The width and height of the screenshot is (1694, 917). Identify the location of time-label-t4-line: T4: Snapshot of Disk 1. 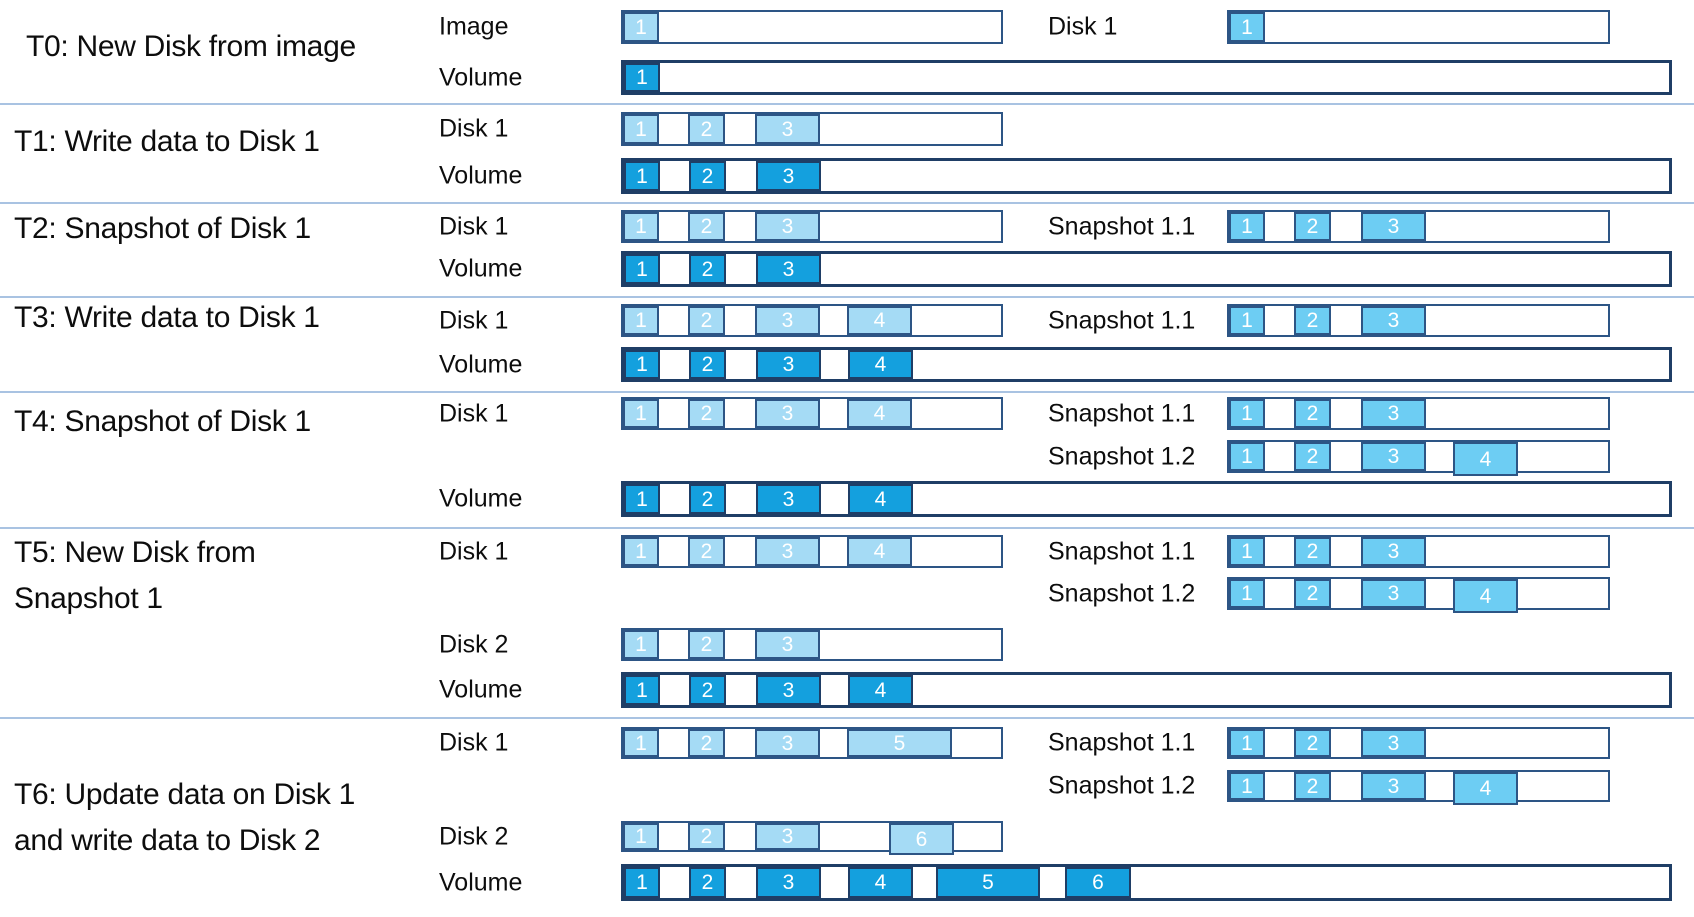
(162, 421).